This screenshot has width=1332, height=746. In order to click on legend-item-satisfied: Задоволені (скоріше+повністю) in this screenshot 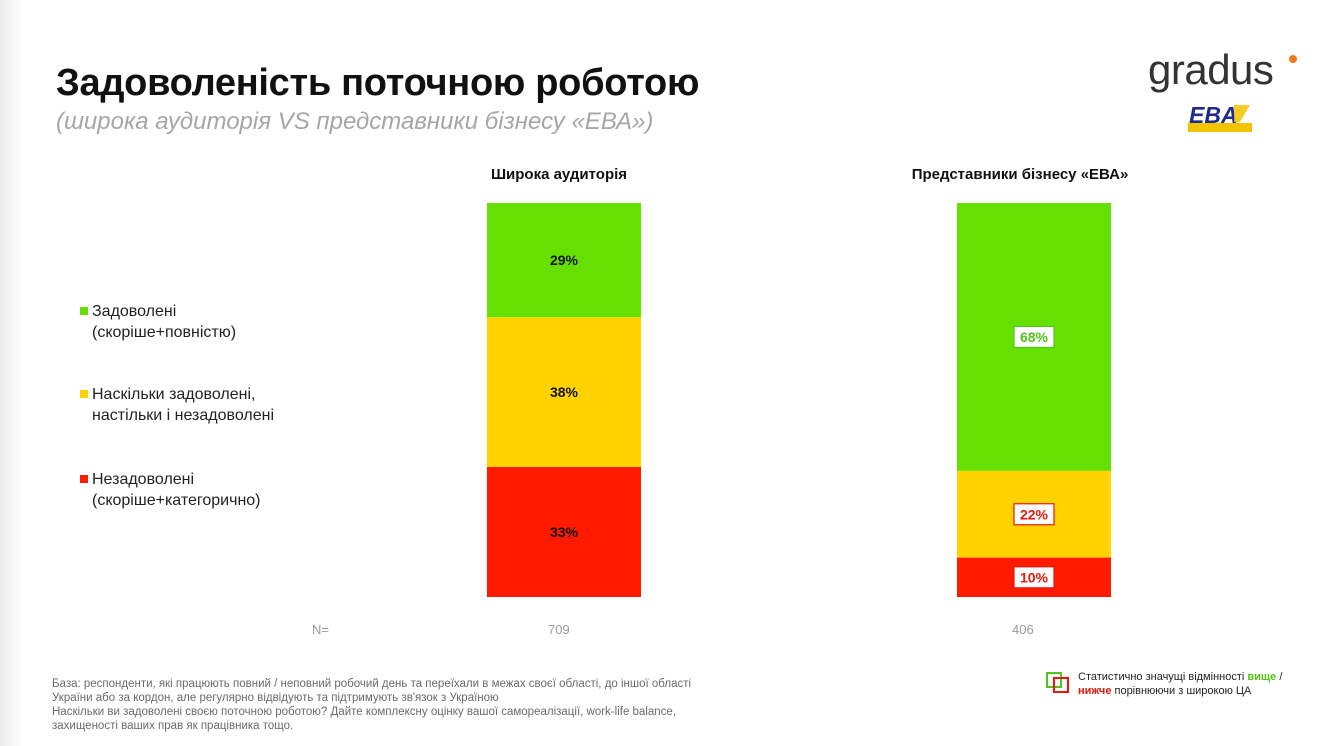, I will do `click(158, 322)`.